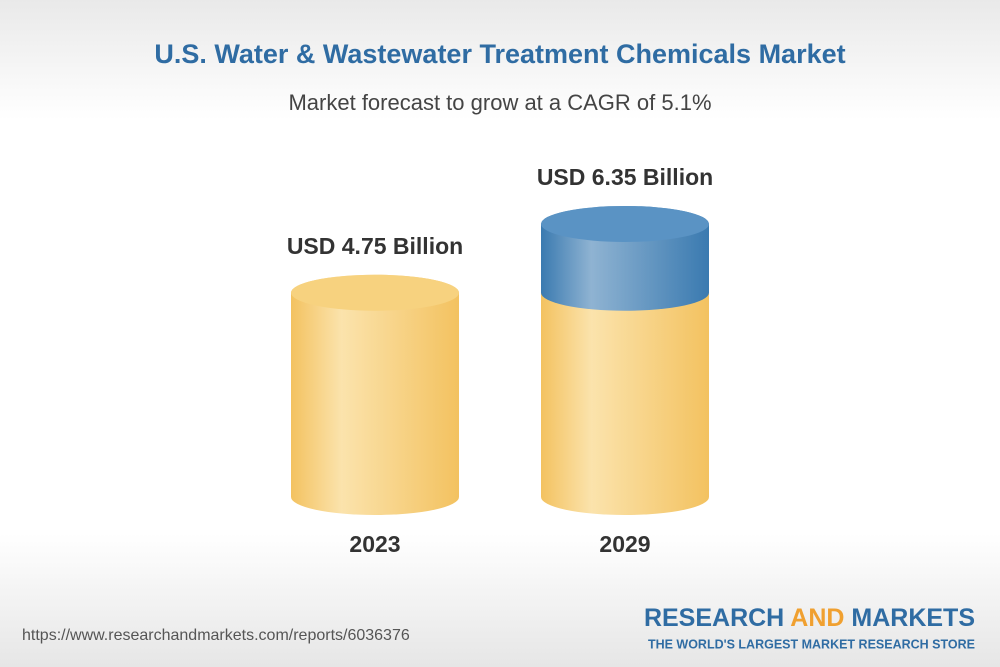 This screenshot has width=1000, height=667. Describe the element at coordinates (714, 618) in the screenshot. I see `logo-word: RESEARCH` at that location.